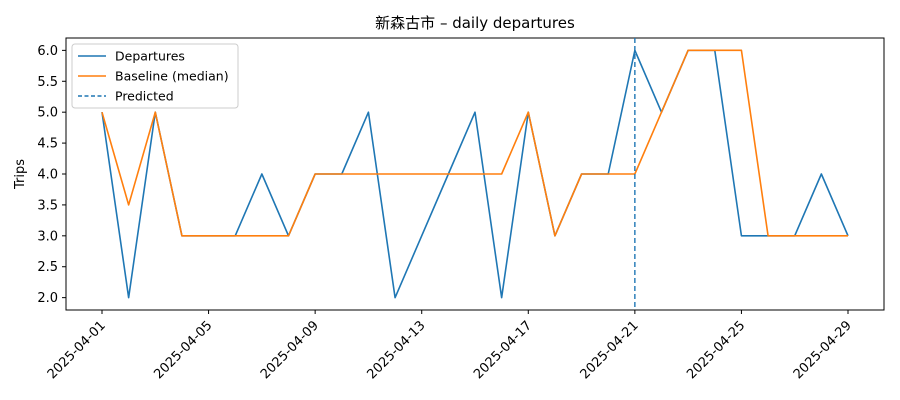 The image size is (900, 400). Describe the element at coordinates (397, 350) in the screenshot. I see `x-tick-label: 2025-04-13` at that location.